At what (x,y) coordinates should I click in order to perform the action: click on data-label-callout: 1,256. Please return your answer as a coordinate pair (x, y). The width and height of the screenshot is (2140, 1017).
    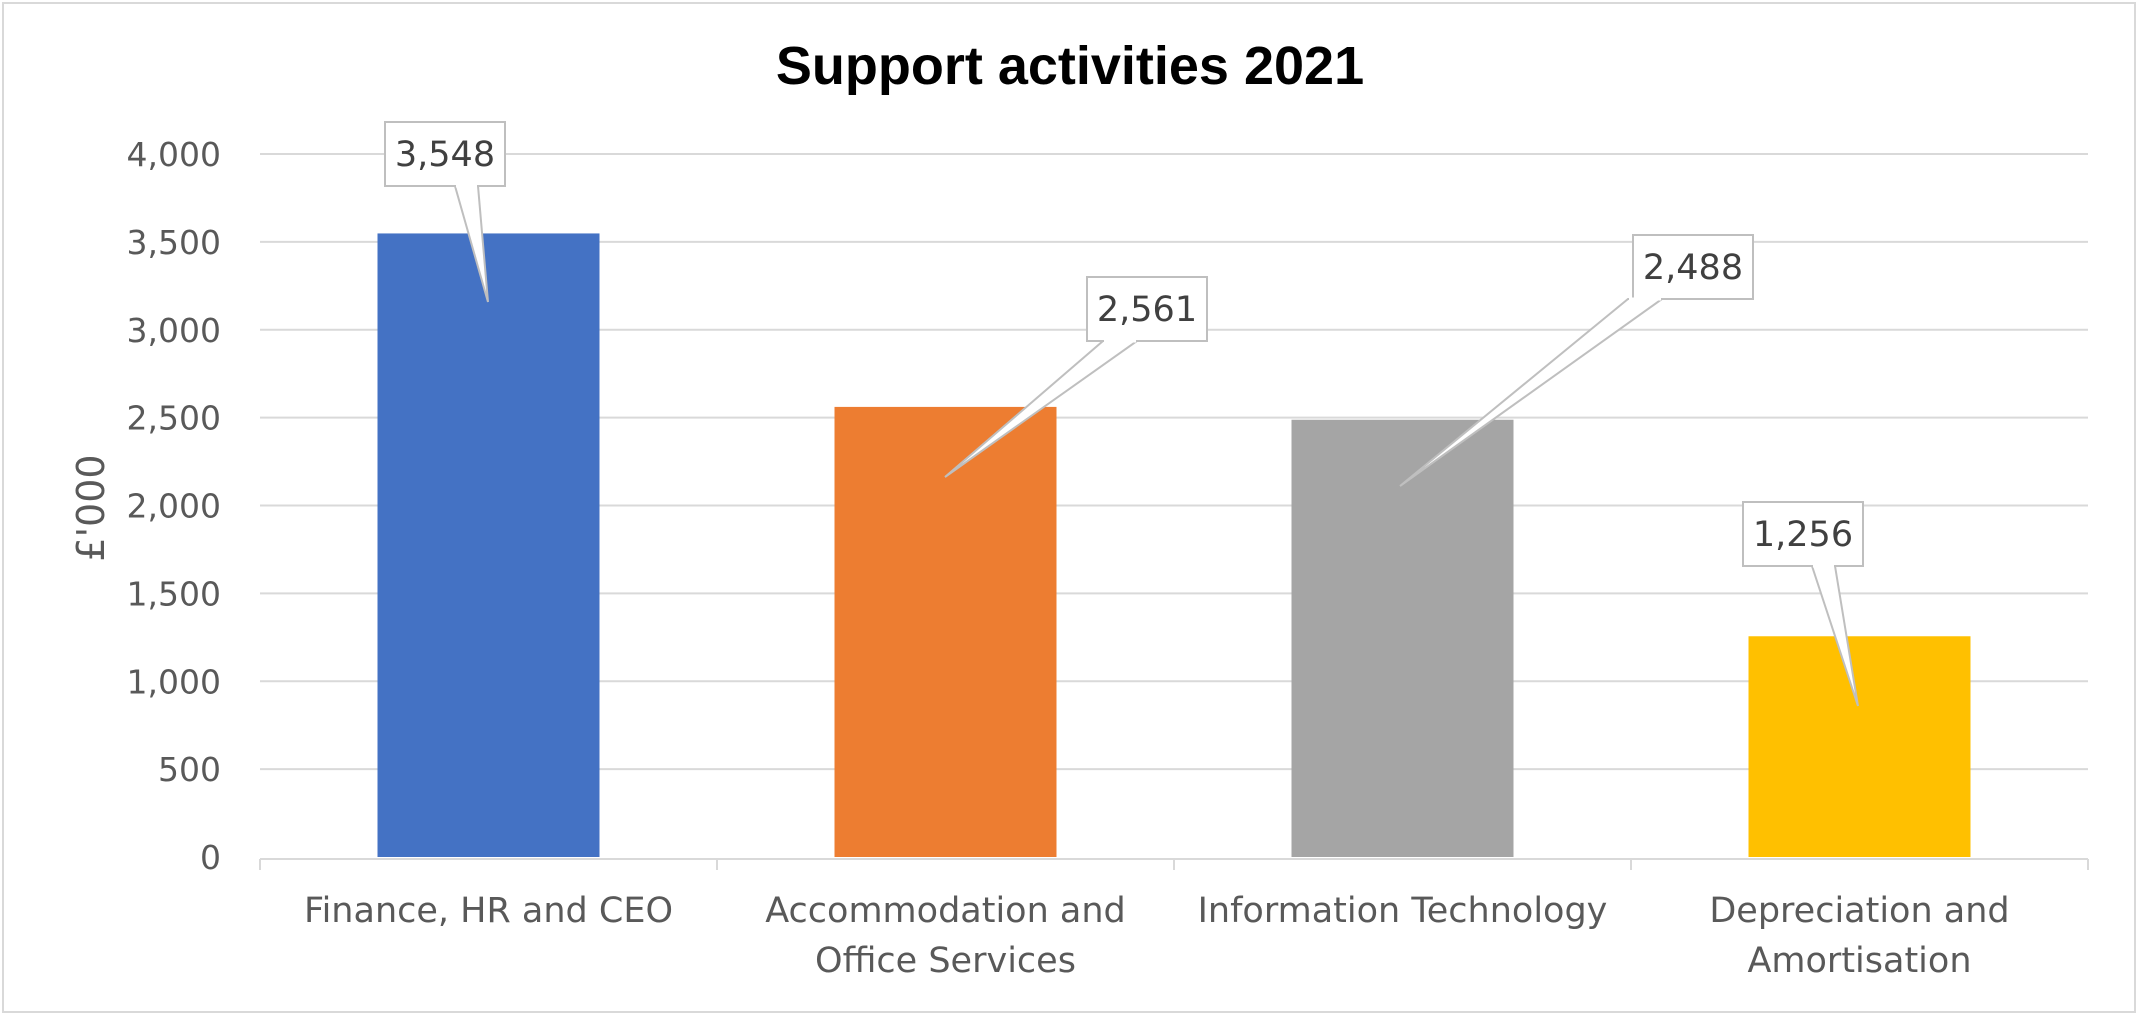
    Looking at the image, I should click on (1803, 604).